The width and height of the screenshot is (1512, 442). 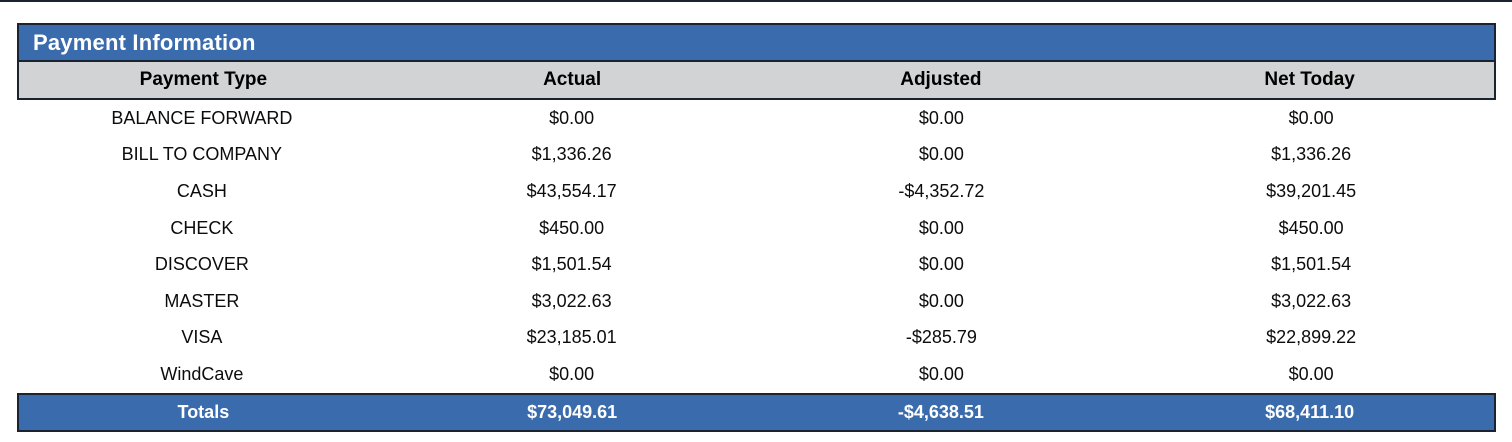 I want to click on column-header-actual: Actual, so click(x=572, y=79).